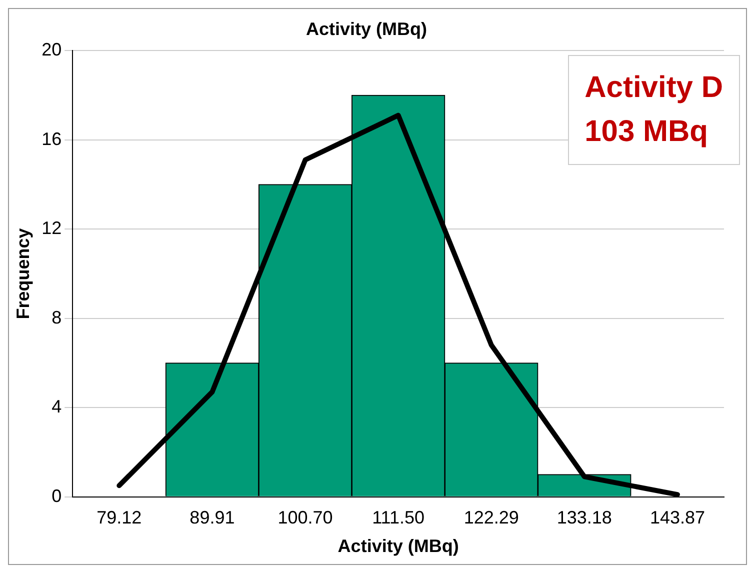 Image resolution: width=755 pixels, height=573 pixels. What do you see at coordinates (212, 518) in the screenshot?
I see `x-tick-label: 89.91` at bounding box center [212, 518].